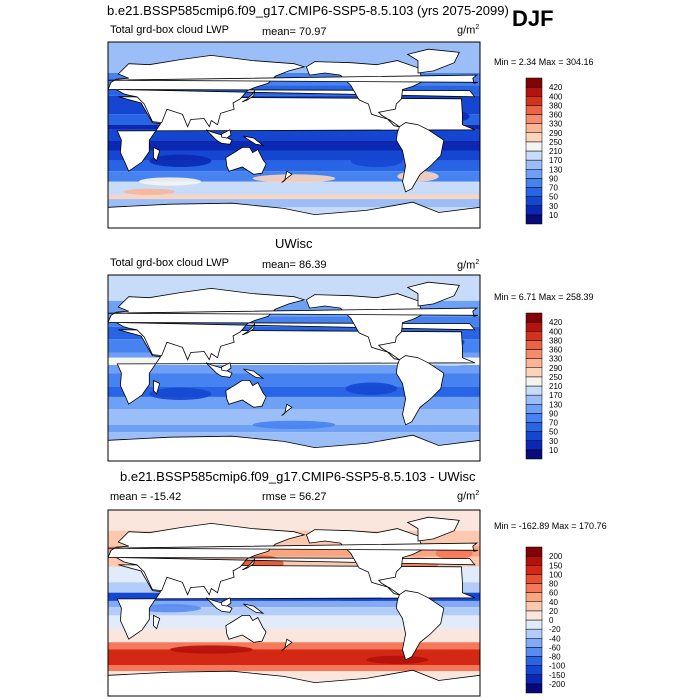 The image size is (700, 700). Describe the element at coordinates (556, 142) in the screenshot. I see `colorbar-label-1-9: 250` at that location.